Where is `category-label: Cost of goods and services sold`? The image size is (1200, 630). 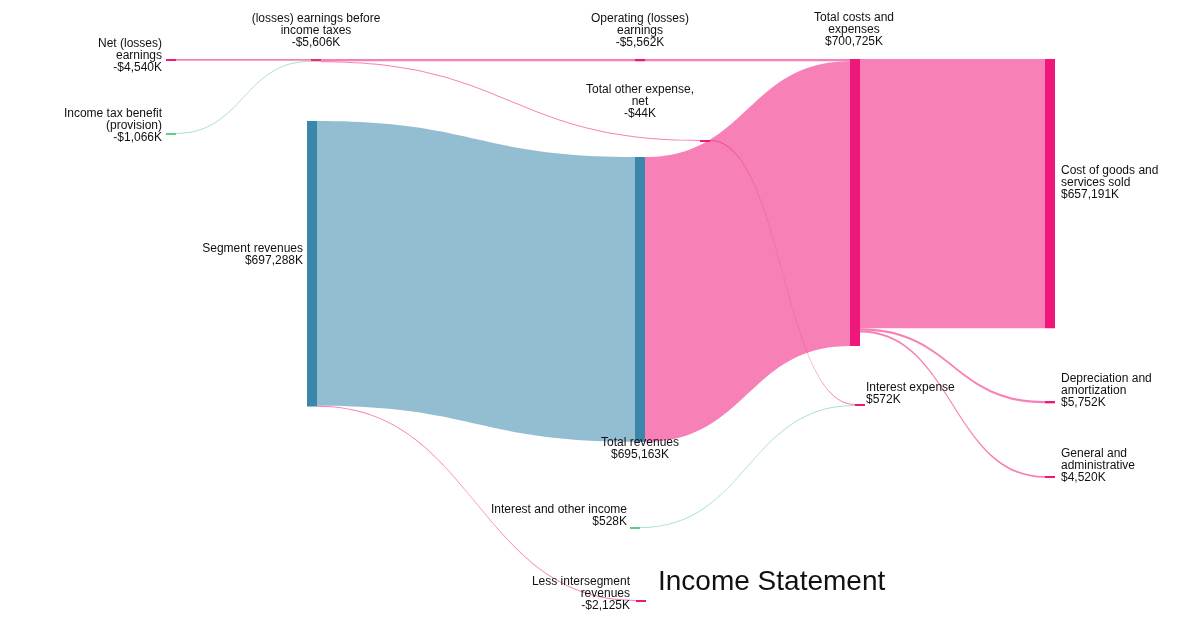 category-label: Cost of goods and services sold is located at coordinates (1110, 176).